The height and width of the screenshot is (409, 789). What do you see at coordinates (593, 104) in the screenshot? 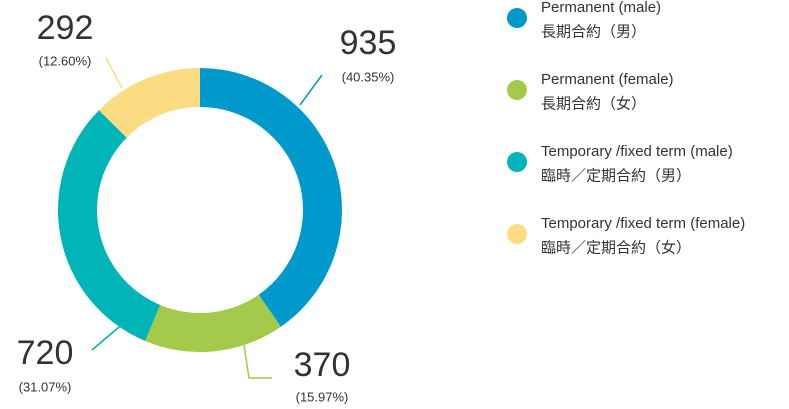
I see `legend-label-zh: 長期合約（女）` at bounding box center [593, 104].